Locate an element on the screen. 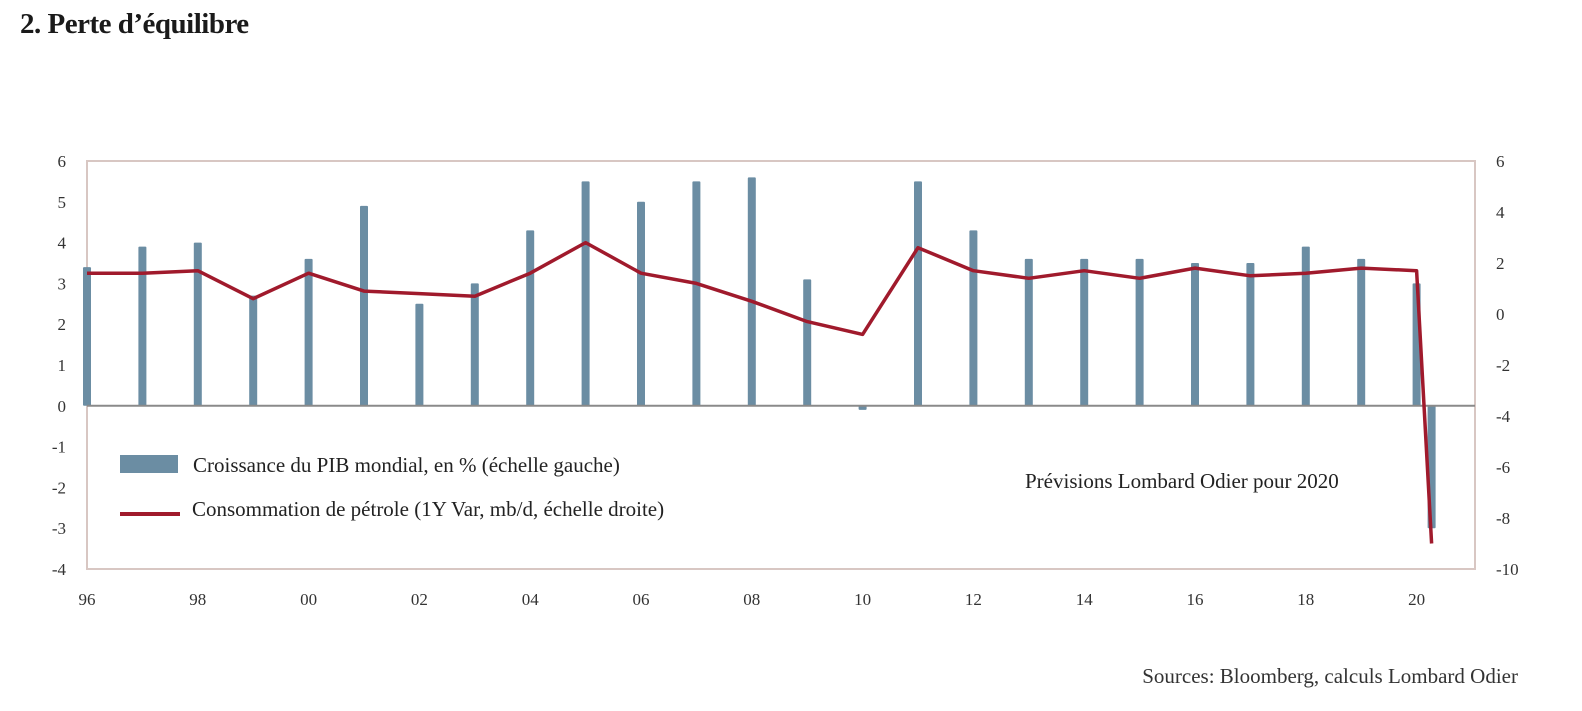 The height and width of the screenshot is (711, 1582). x-axis: 96 98 00 02 04 06 08 10 12 14 16 18 20 is located at coordinates (752, 599).